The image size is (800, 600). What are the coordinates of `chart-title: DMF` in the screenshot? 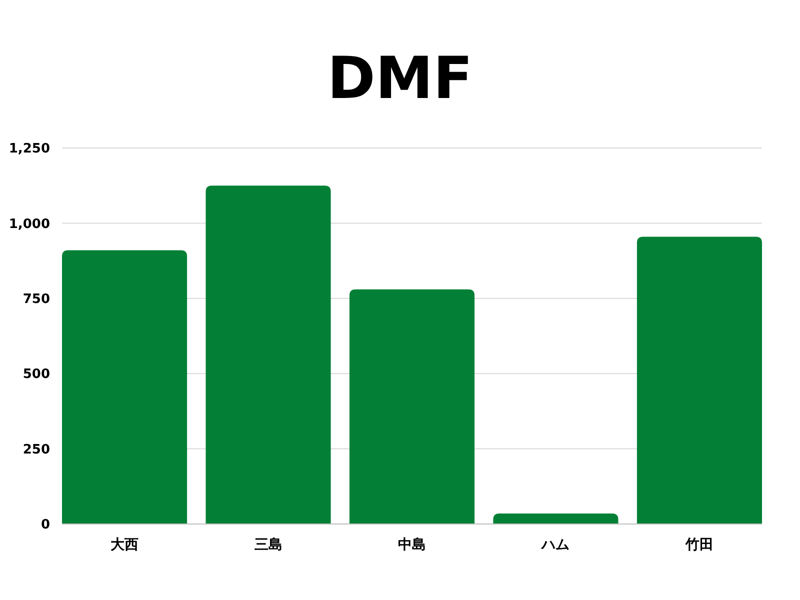 It's located at (400, 78).